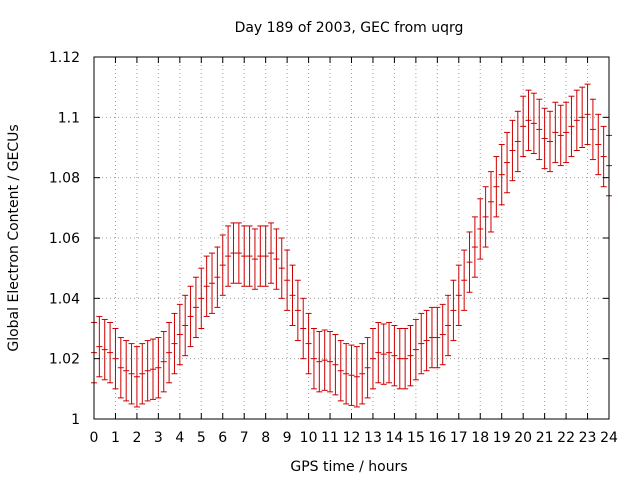  What do you see at coordinates (588, 438) in the screenshot?
I see `x-tick-label: 23` at bounding box center [588, 438].